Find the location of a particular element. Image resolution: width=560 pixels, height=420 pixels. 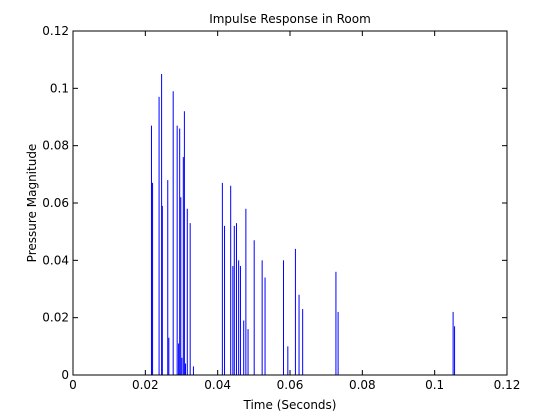

y-axis-label: Pressure Magnitude is located at coordinates (32, 203).